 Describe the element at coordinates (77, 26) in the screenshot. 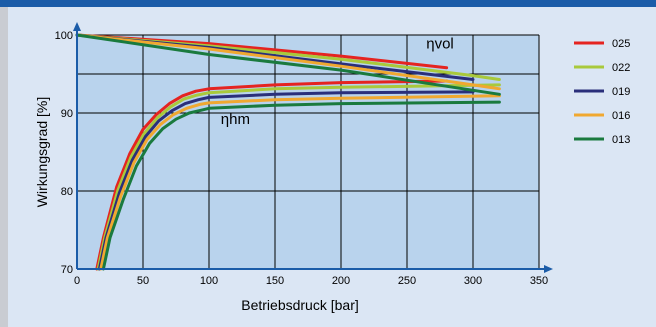

I see `y-axis-arrow-icon` at that location.